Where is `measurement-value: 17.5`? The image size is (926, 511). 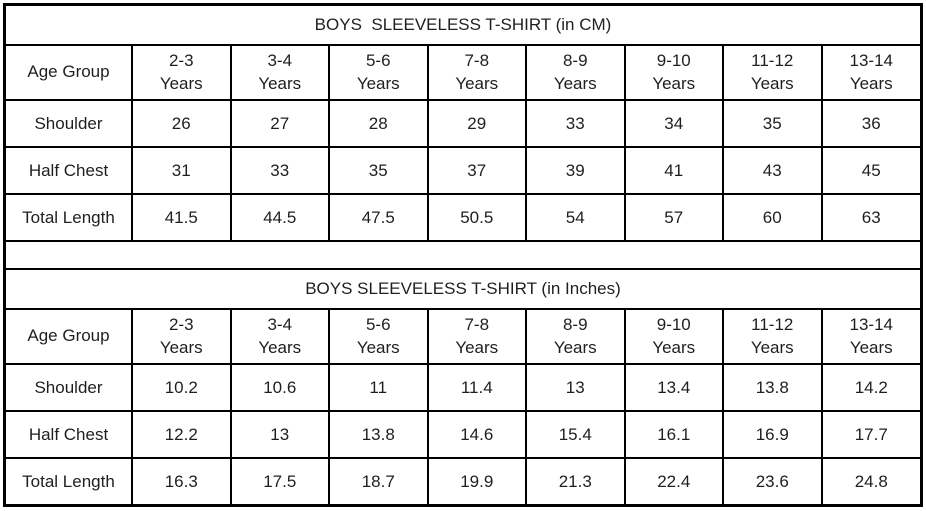 measurement-value: 17.5 is located at coordinates (279, 481).